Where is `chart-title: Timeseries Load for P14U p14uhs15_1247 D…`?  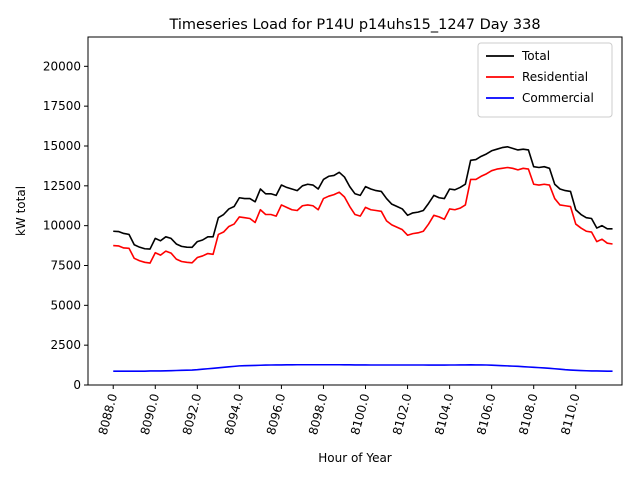 chart-title: Timeseries Load for P14U p14uhs15_1247 D… is located at coordinates (354, 25).